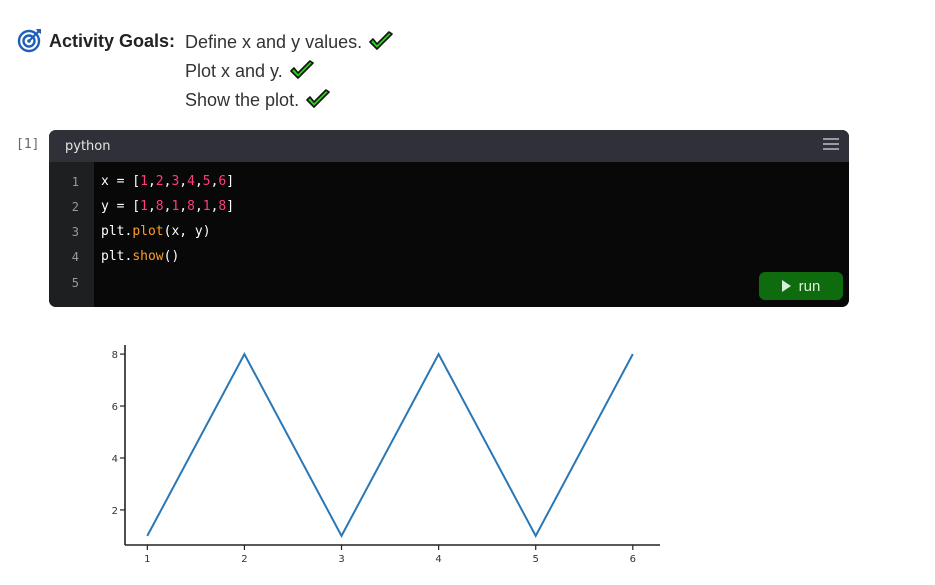 This screenshot has width=935, height=585. Describe the element at coordinates (831, 145) in the screenshot. I see `hamburger-menu-icon` at that location.